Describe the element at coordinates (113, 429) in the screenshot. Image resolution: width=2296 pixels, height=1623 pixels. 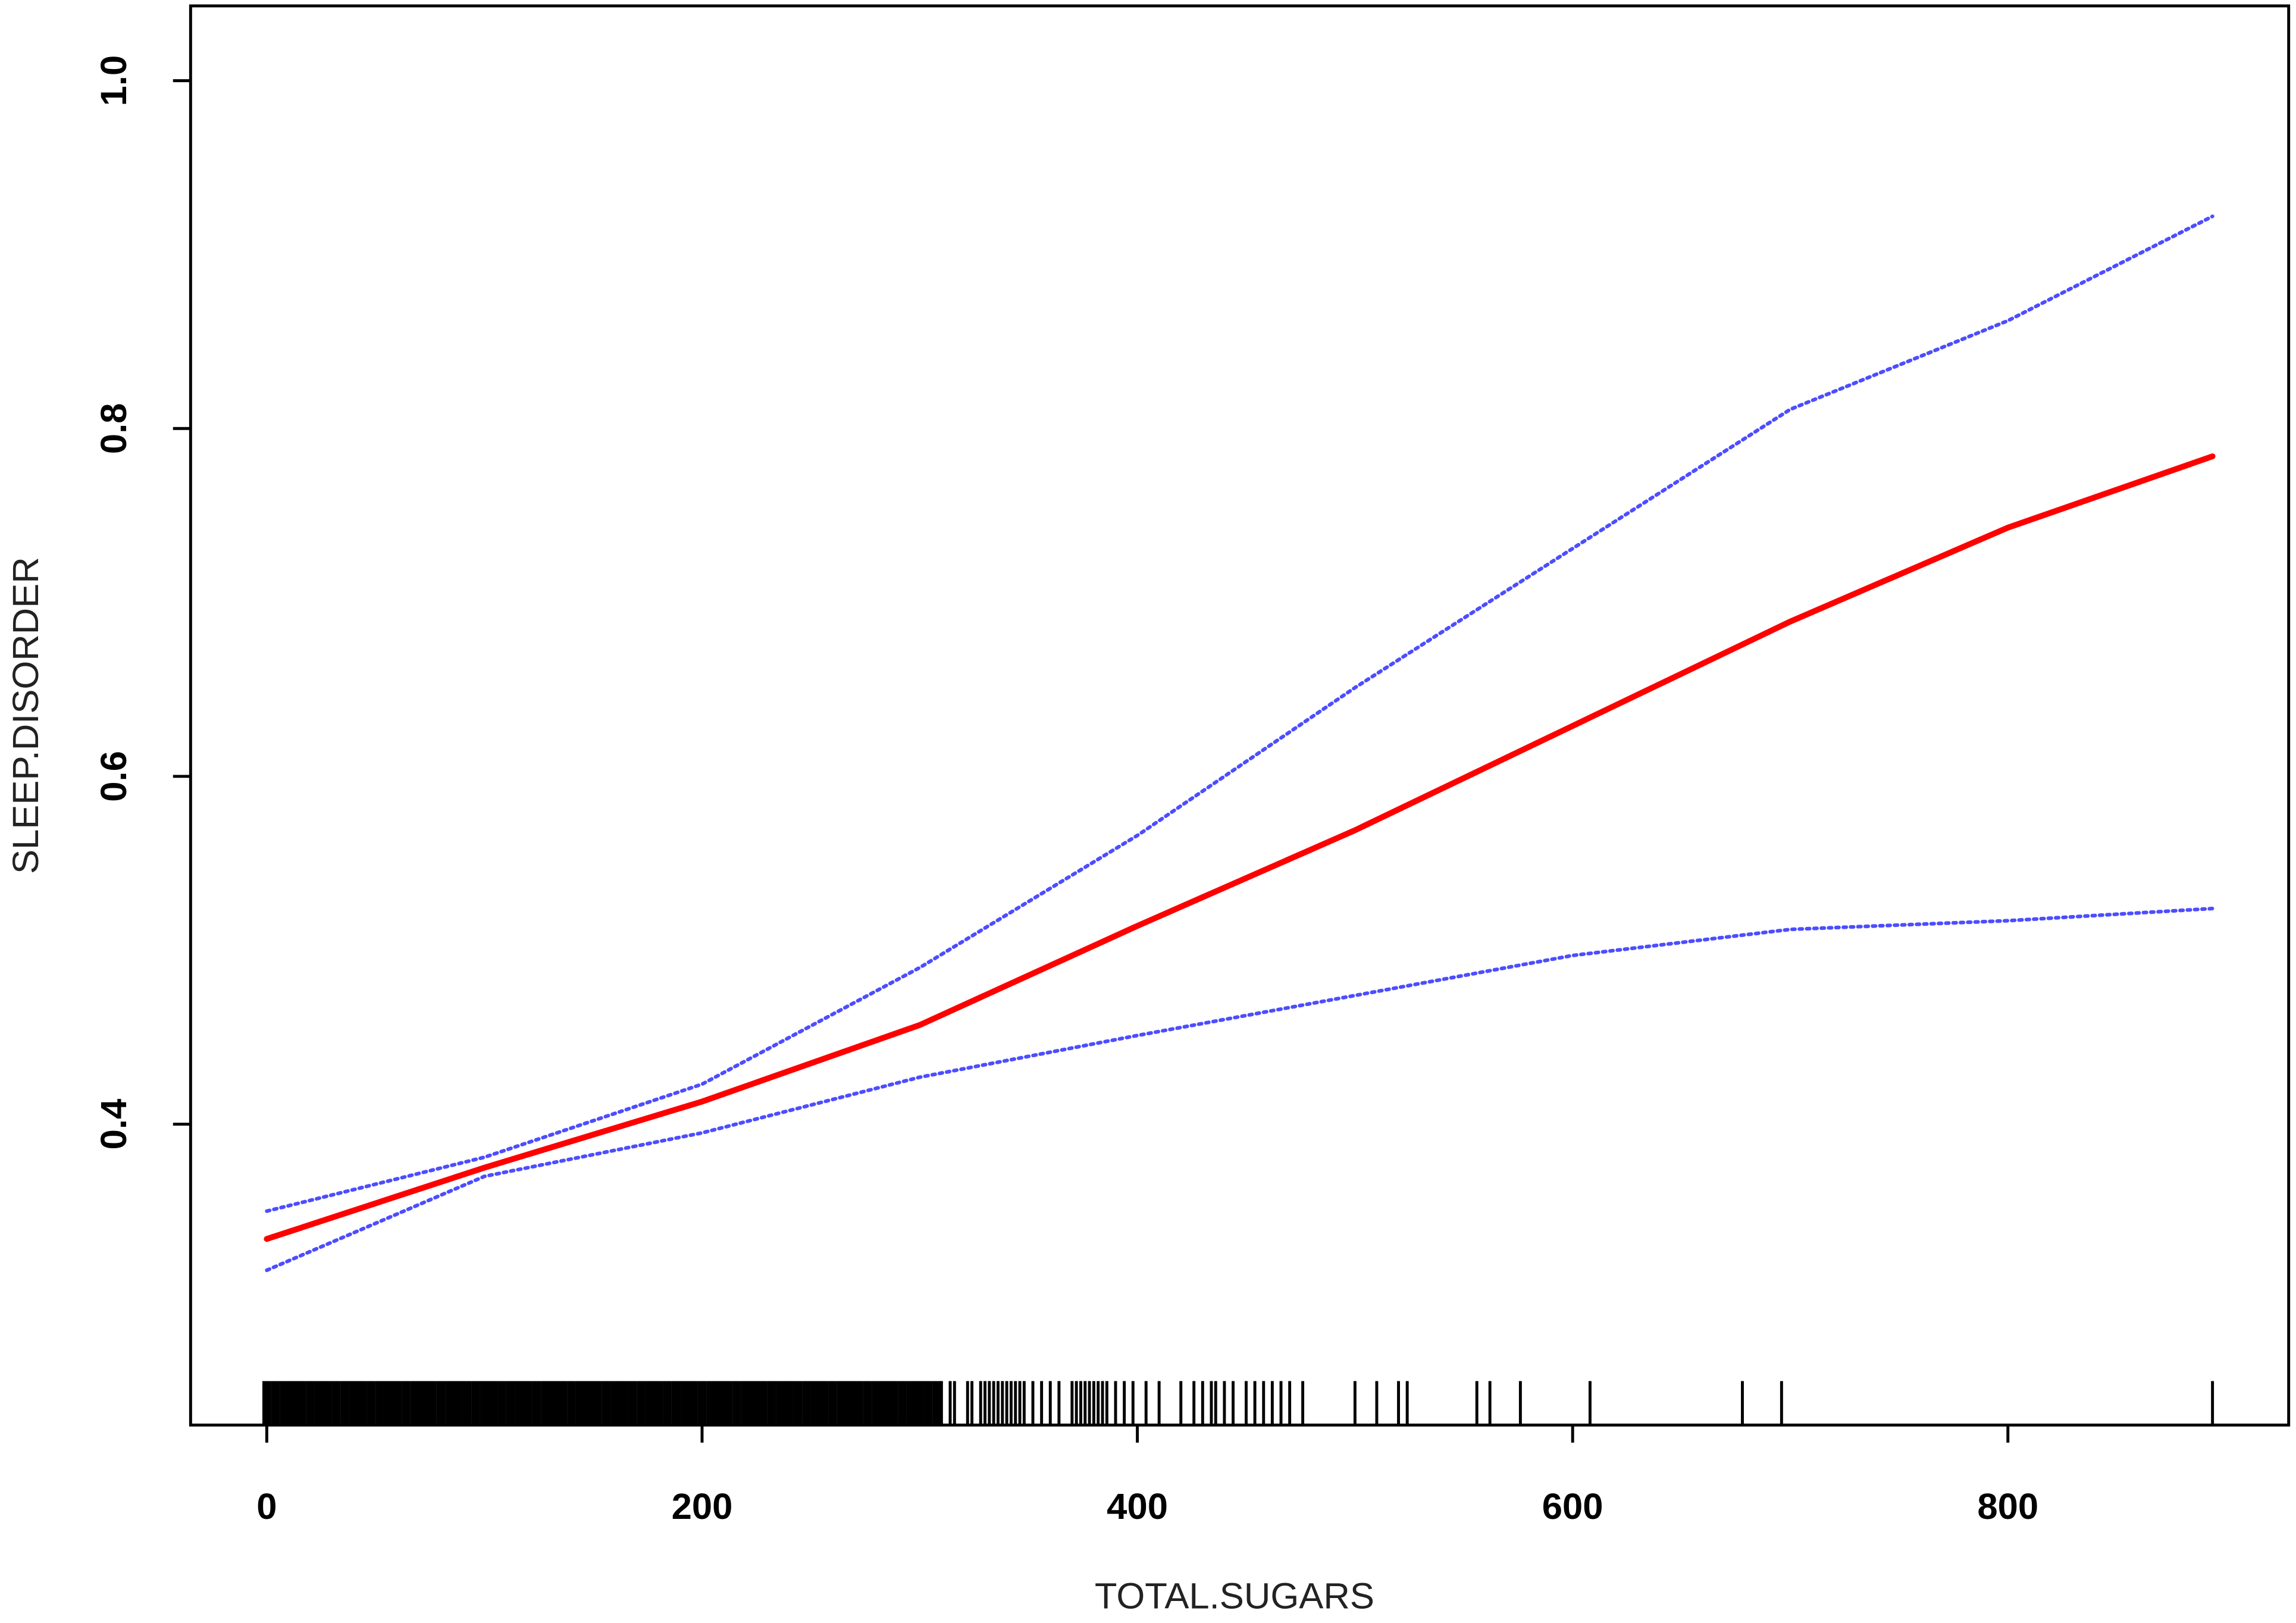
I see `y-tick-label: 0.8` at that location.